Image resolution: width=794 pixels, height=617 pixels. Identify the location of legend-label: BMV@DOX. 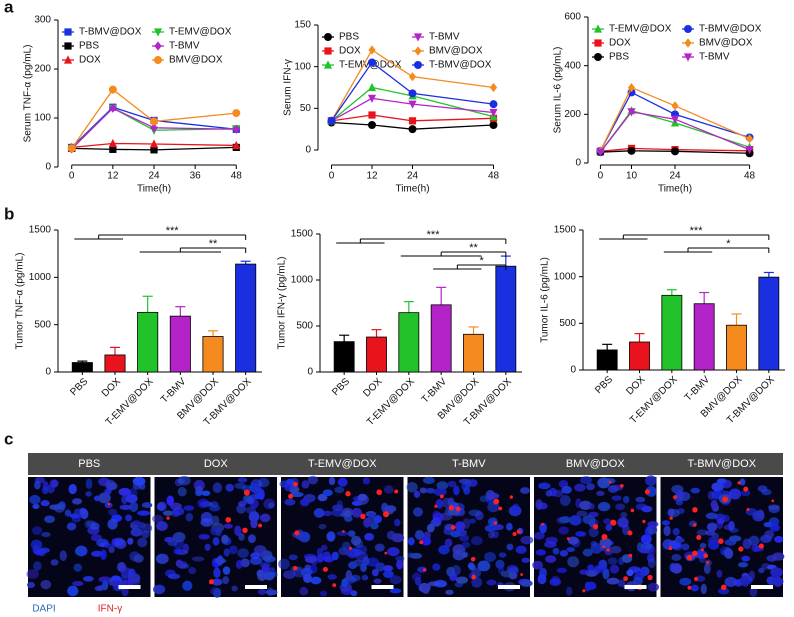
(196, 60).